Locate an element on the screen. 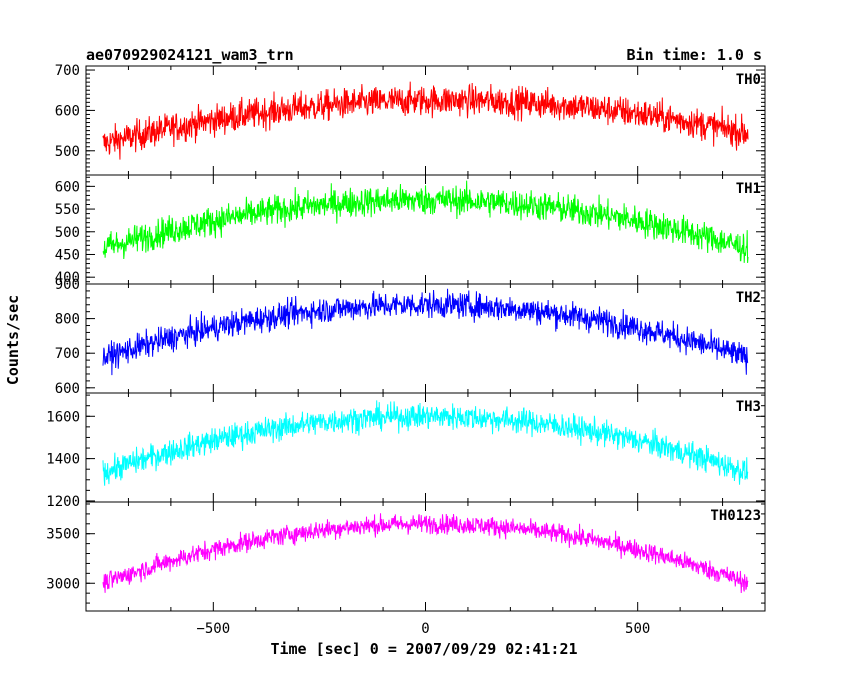  y-tick-label: 1600 is located at coordinates (63, 417).